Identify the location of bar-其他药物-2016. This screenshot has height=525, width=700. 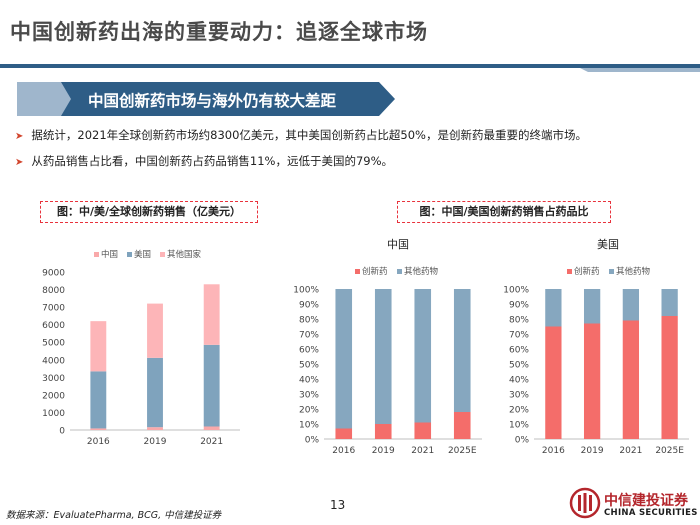
(344, 359).